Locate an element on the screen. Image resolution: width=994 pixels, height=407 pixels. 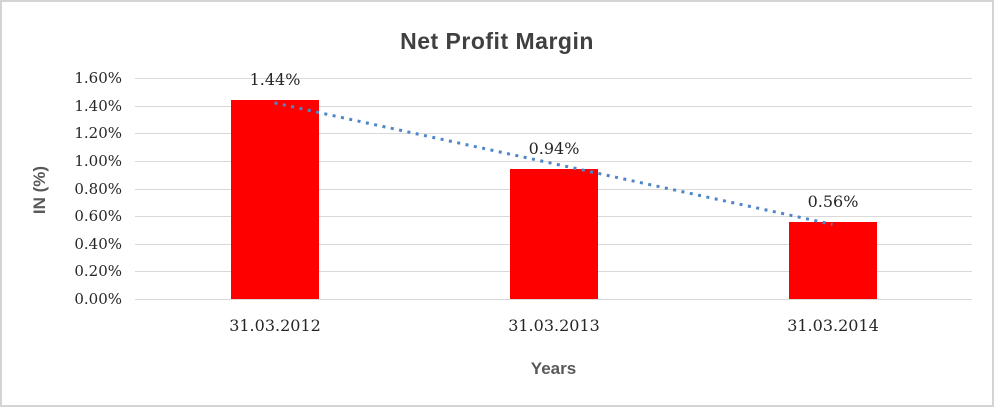
y-axis-tick-label: 0.80% is located at coordinates (98, 189).